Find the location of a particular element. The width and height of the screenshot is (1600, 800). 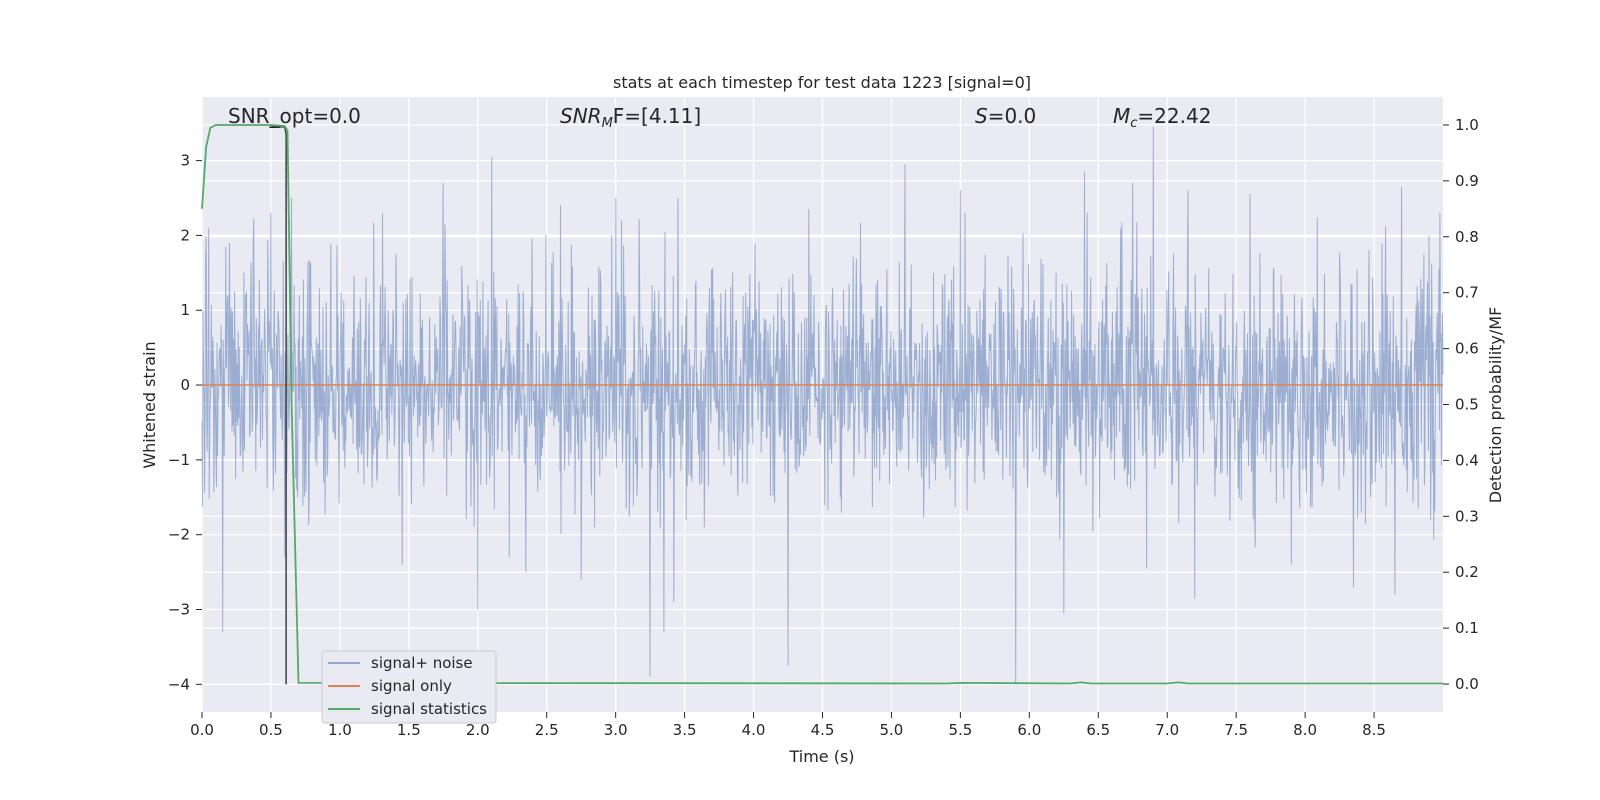

y-tick-label: −4 is located at coordinates (179, 684).